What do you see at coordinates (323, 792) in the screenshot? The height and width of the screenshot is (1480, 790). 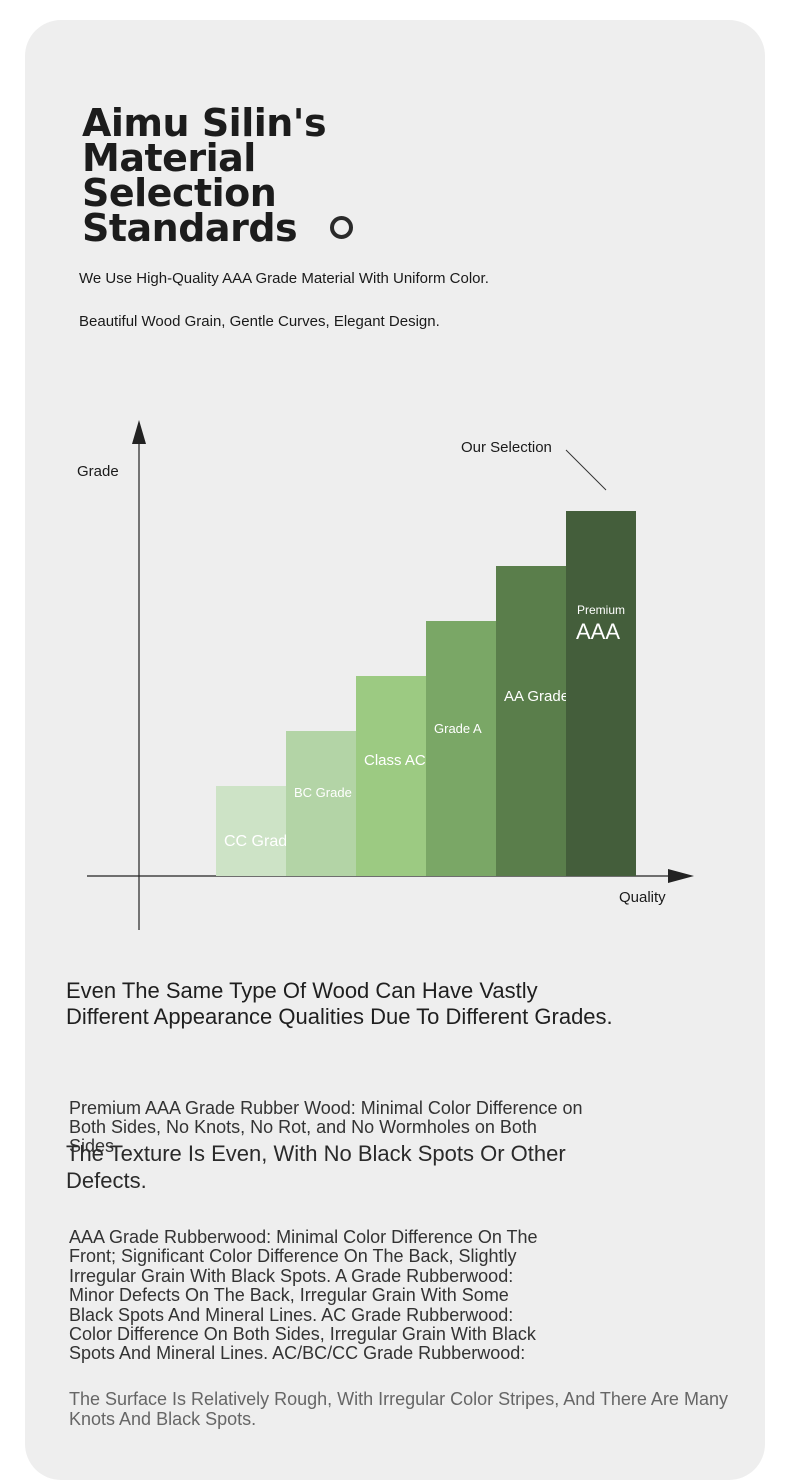 I see `bar-label: BC Grade` at bounding box center [323, 792].